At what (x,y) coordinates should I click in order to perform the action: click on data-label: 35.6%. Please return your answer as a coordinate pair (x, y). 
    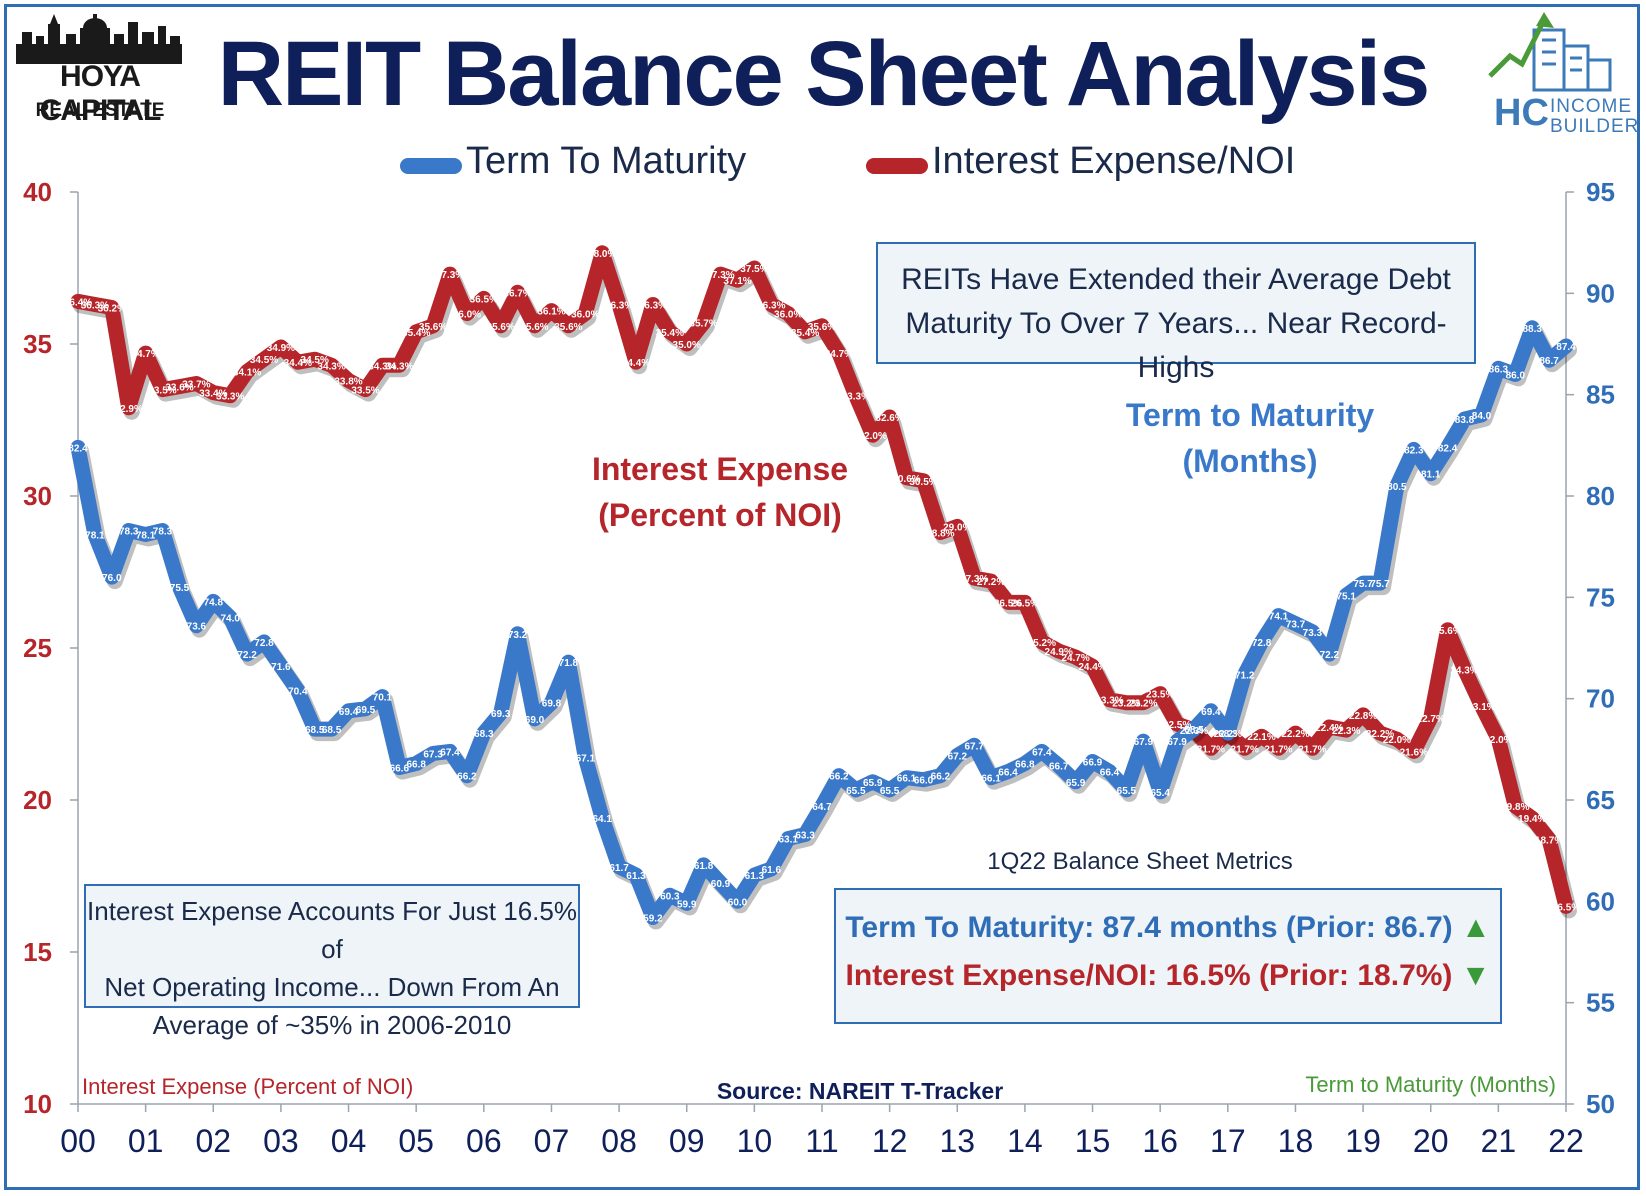
    Looking at the image, I should click on (568, 327).